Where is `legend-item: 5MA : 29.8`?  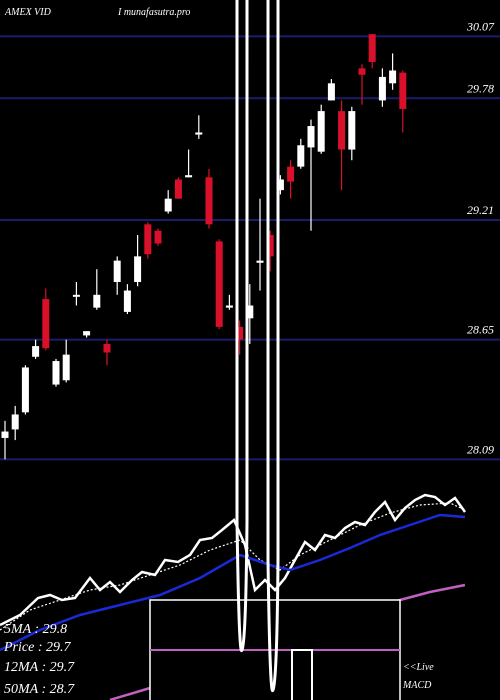 legend-item: 5MA : 29.8 is located at coordinates (35, 629).